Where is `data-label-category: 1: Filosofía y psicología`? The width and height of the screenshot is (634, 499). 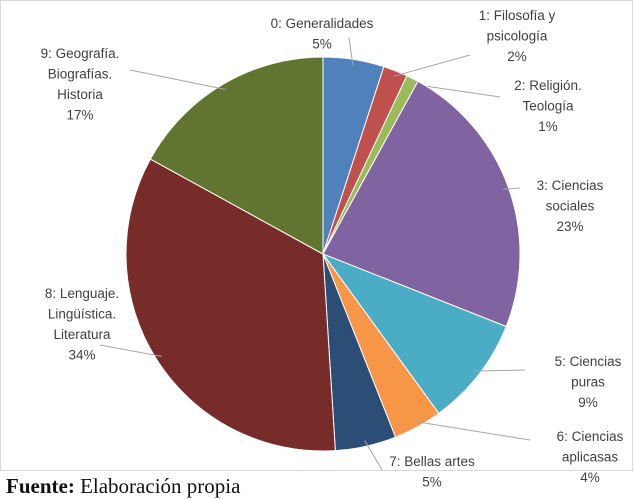
data-label-category: 1: Filosofía y psicología is located at coordinates (517, 26).